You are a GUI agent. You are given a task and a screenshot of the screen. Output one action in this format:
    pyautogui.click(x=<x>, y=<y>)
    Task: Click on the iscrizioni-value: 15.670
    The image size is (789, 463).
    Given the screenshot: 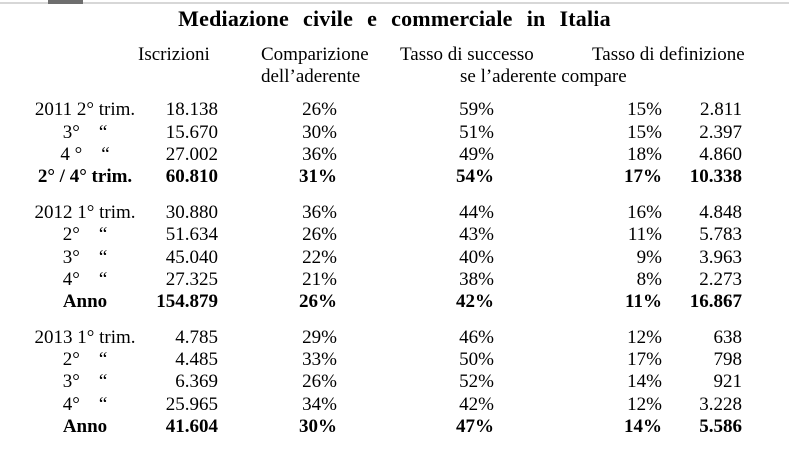 What is the action you would take?
    pyautogui.click(x=191, y=132)
    